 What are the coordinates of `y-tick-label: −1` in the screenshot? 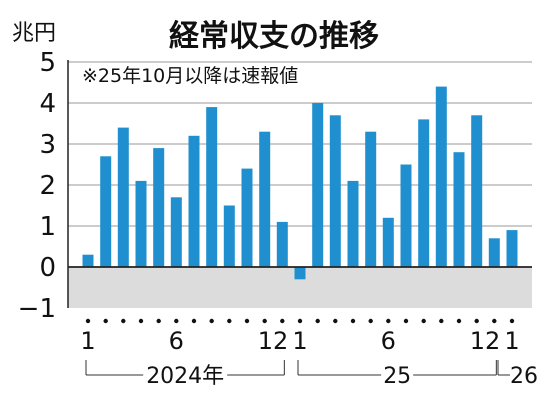 It's located at (37, 309).